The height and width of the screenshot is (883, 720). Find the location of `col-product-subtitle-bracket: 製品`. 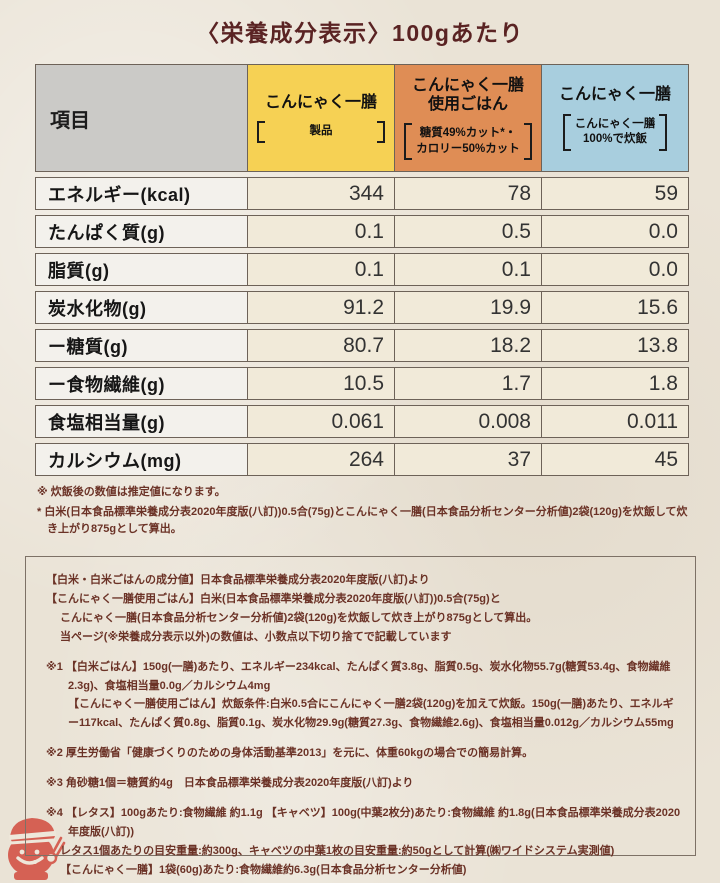

col-product-subtitle-bracket: 製品 is located at coordinates (321, 132).